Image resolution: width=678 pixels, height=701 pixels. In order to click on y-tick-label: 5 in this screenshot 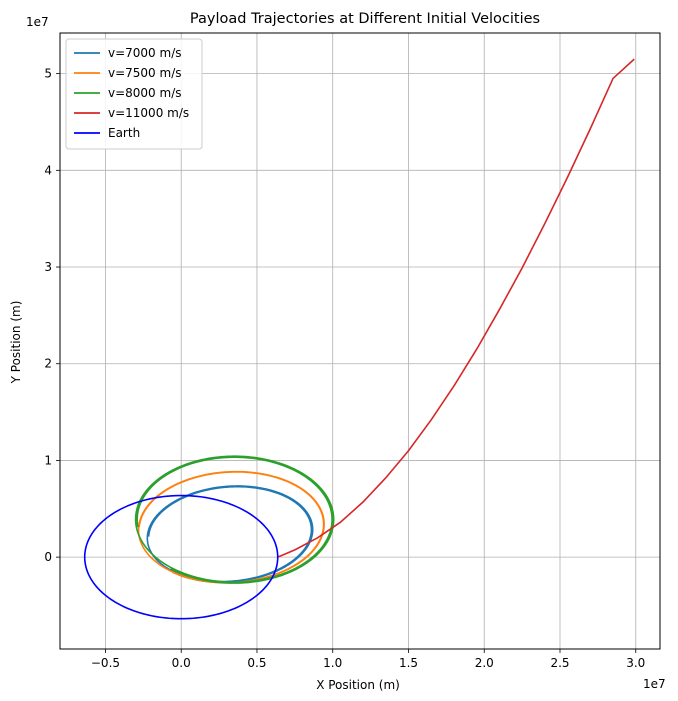, I will do `click(48, 74)`.